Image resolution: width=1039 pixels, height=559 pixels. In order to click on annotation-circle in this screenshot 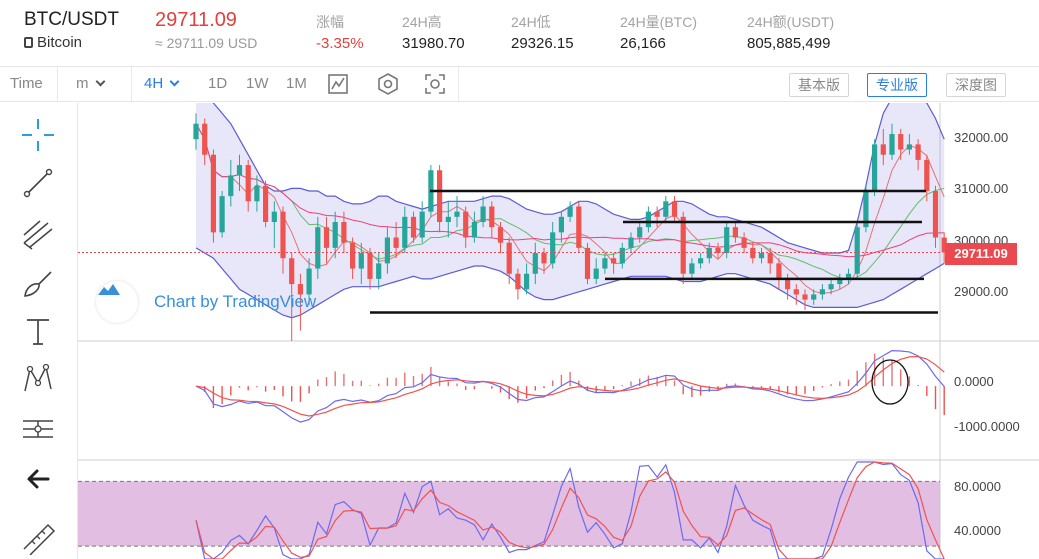, I will do `click(890, 382)`.